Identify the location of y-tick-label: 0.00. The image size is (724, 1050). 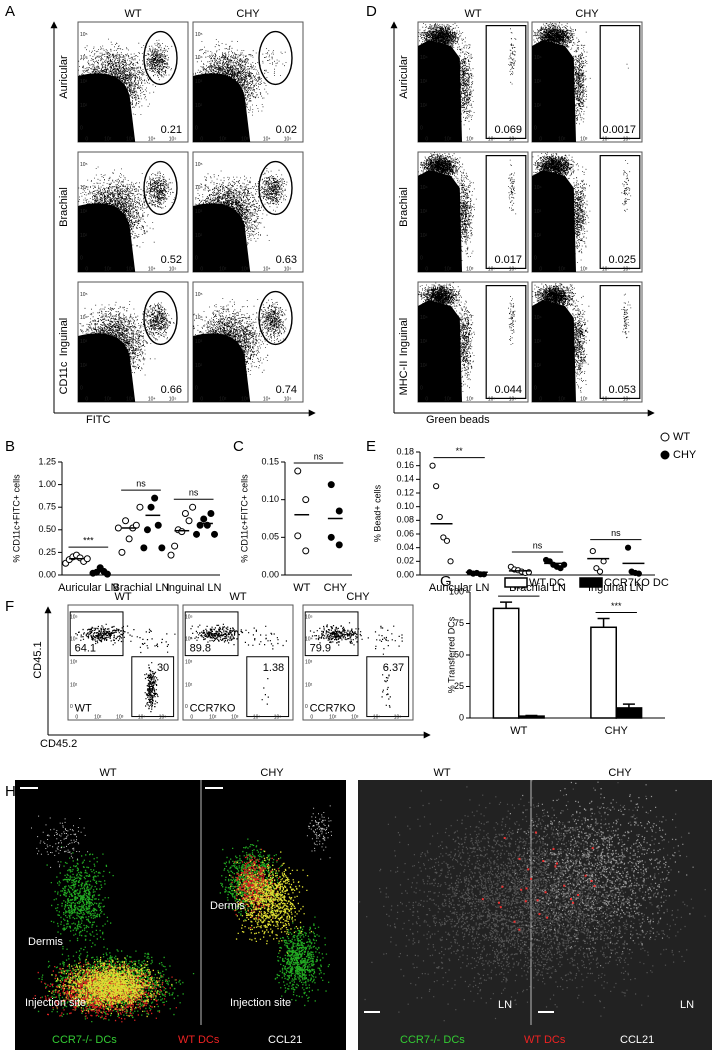
(270, 574).